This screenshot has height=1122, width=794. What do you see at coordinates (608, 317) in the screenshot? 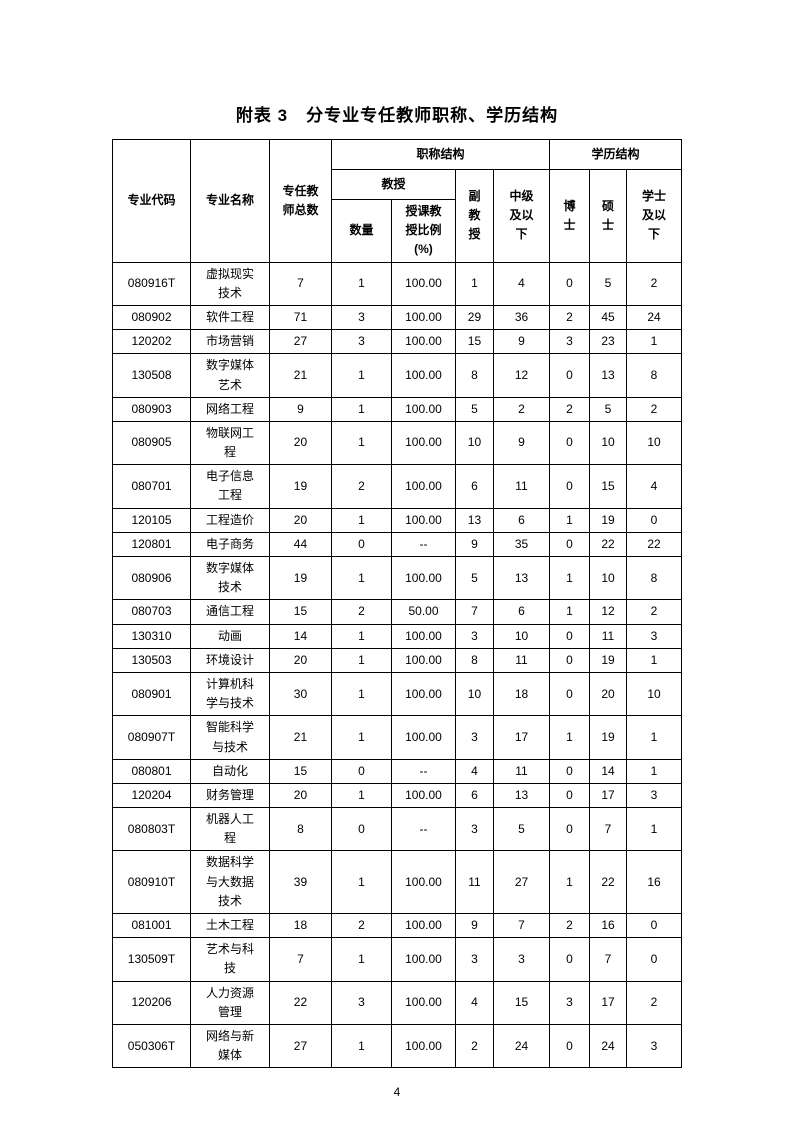
I see `cell-master: 45` at bounding box center [608, 317].